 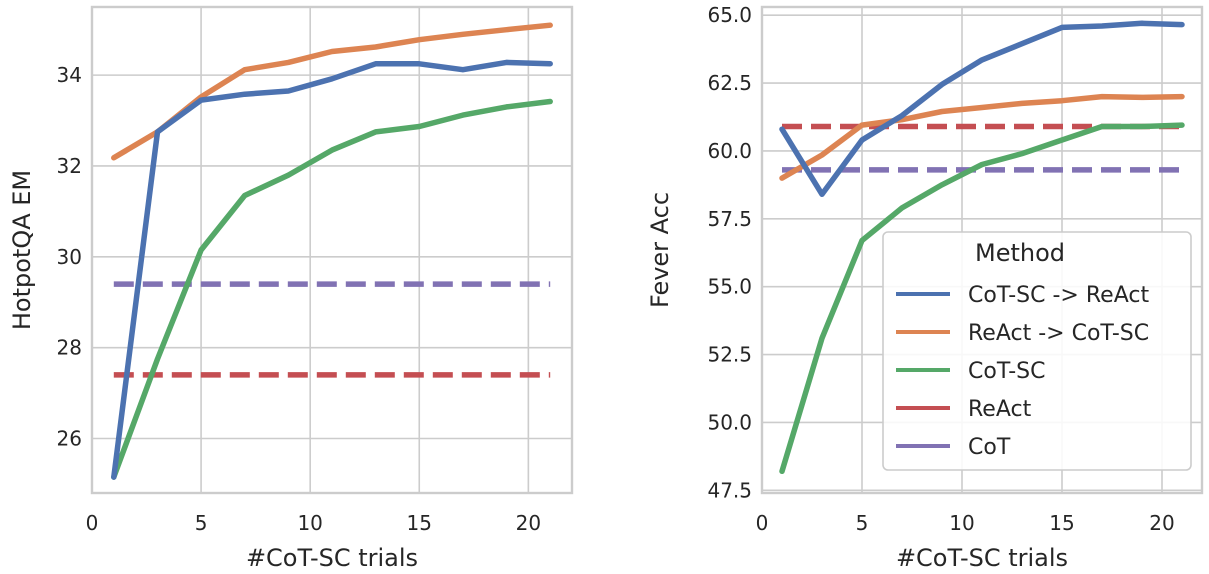 What do you see at coordinates (729, 422) in the screenshot?
I see `y-tick-label: 50.0` at bounding box center [729, 422].